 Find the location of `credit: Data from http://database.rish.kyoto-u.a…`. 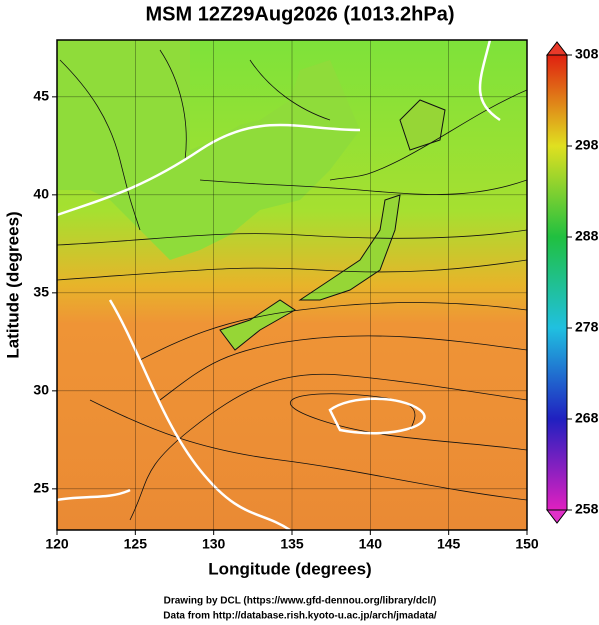

credit: Data from http://database.rish.kyoto-u.a… is located at coordinates (300, 616).